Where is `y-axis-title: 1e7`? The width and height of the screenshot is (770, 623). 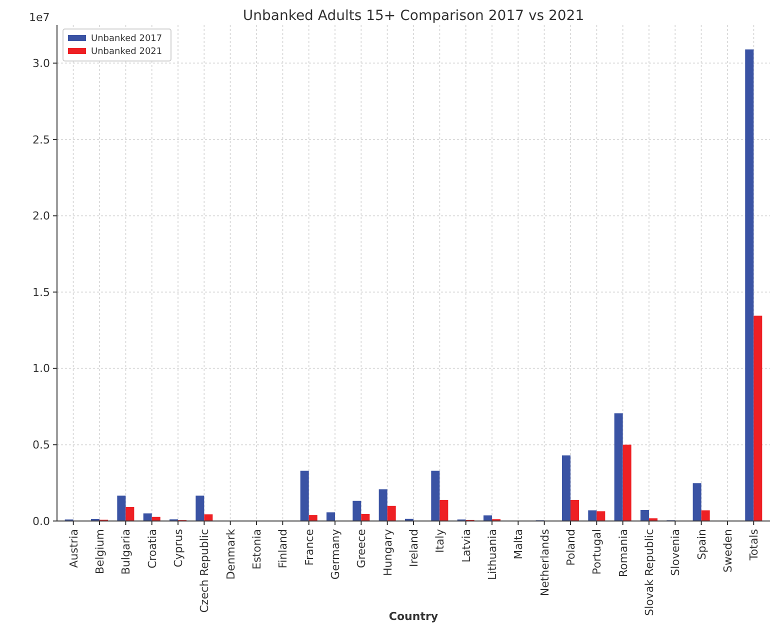
y-axis-title: 1e7 is located at coordinates (39, 17).